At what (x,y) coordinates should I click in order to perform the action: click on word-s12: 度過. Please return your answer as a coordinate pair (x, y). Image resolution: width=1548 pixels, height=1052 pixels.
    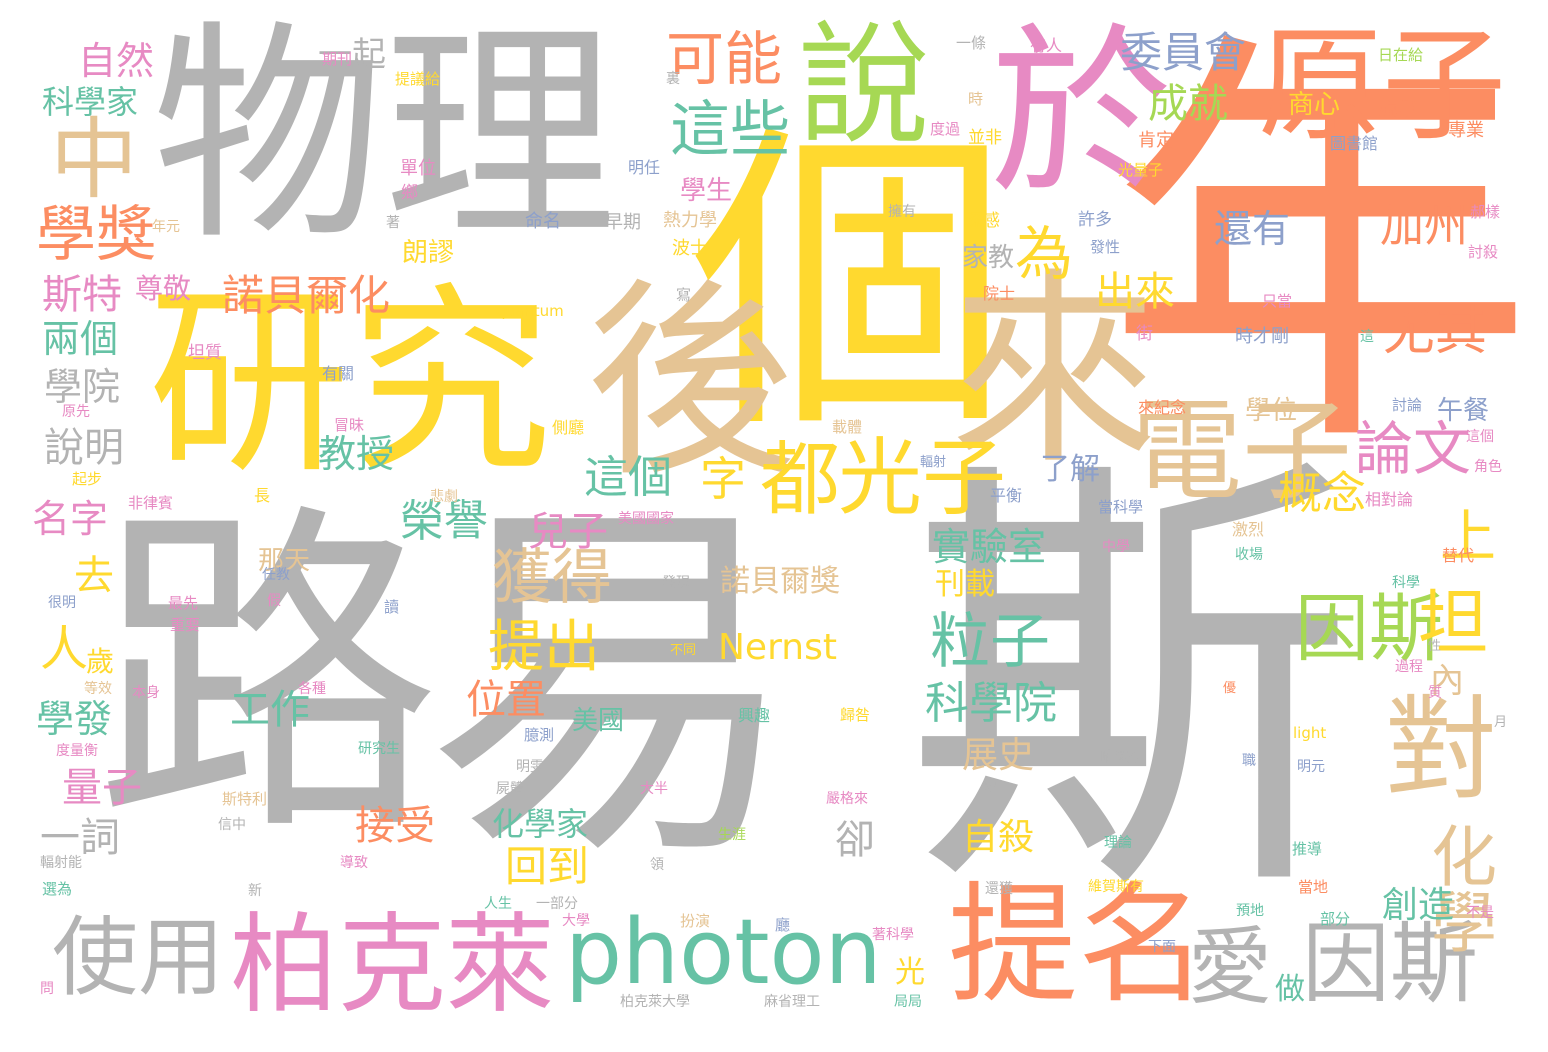
    Looking at the image, I should click on (945, 129).